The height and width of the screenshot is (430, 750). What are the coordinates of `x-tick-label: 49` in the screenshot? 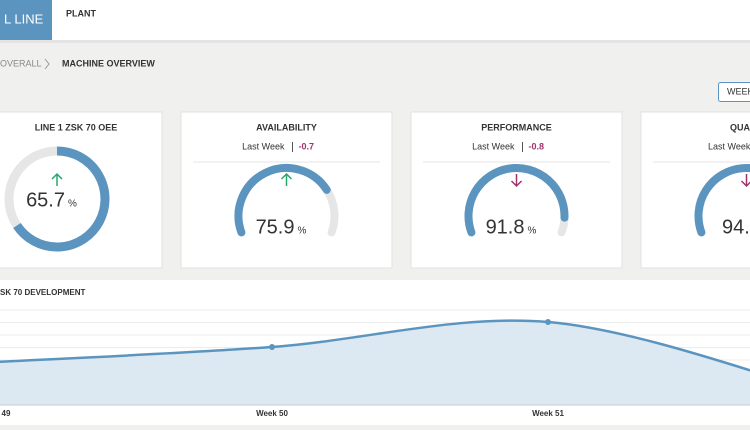 It's located at (6, 413).